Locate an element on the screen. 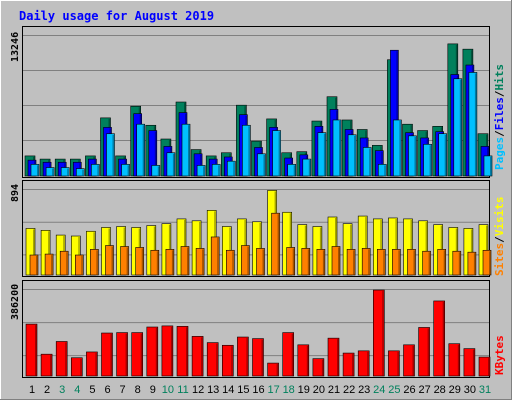  bar-sites-day-1-shade is located at coordinates (37, 265).